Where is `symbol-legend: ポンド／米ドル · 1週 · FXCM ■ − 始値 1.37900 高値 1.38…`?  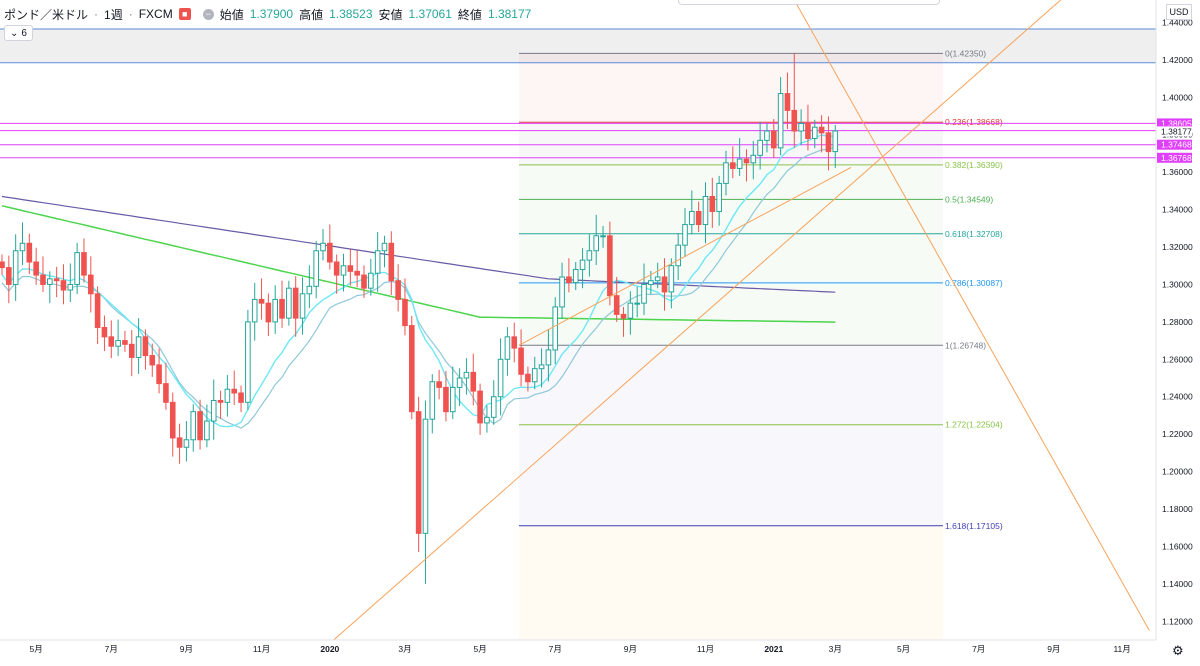 symbol-legend: ポンド／米ドル · 1週 · FXCM ■ − 始値 1.37900 高値 1.38… is located at coordinates (268, 14).